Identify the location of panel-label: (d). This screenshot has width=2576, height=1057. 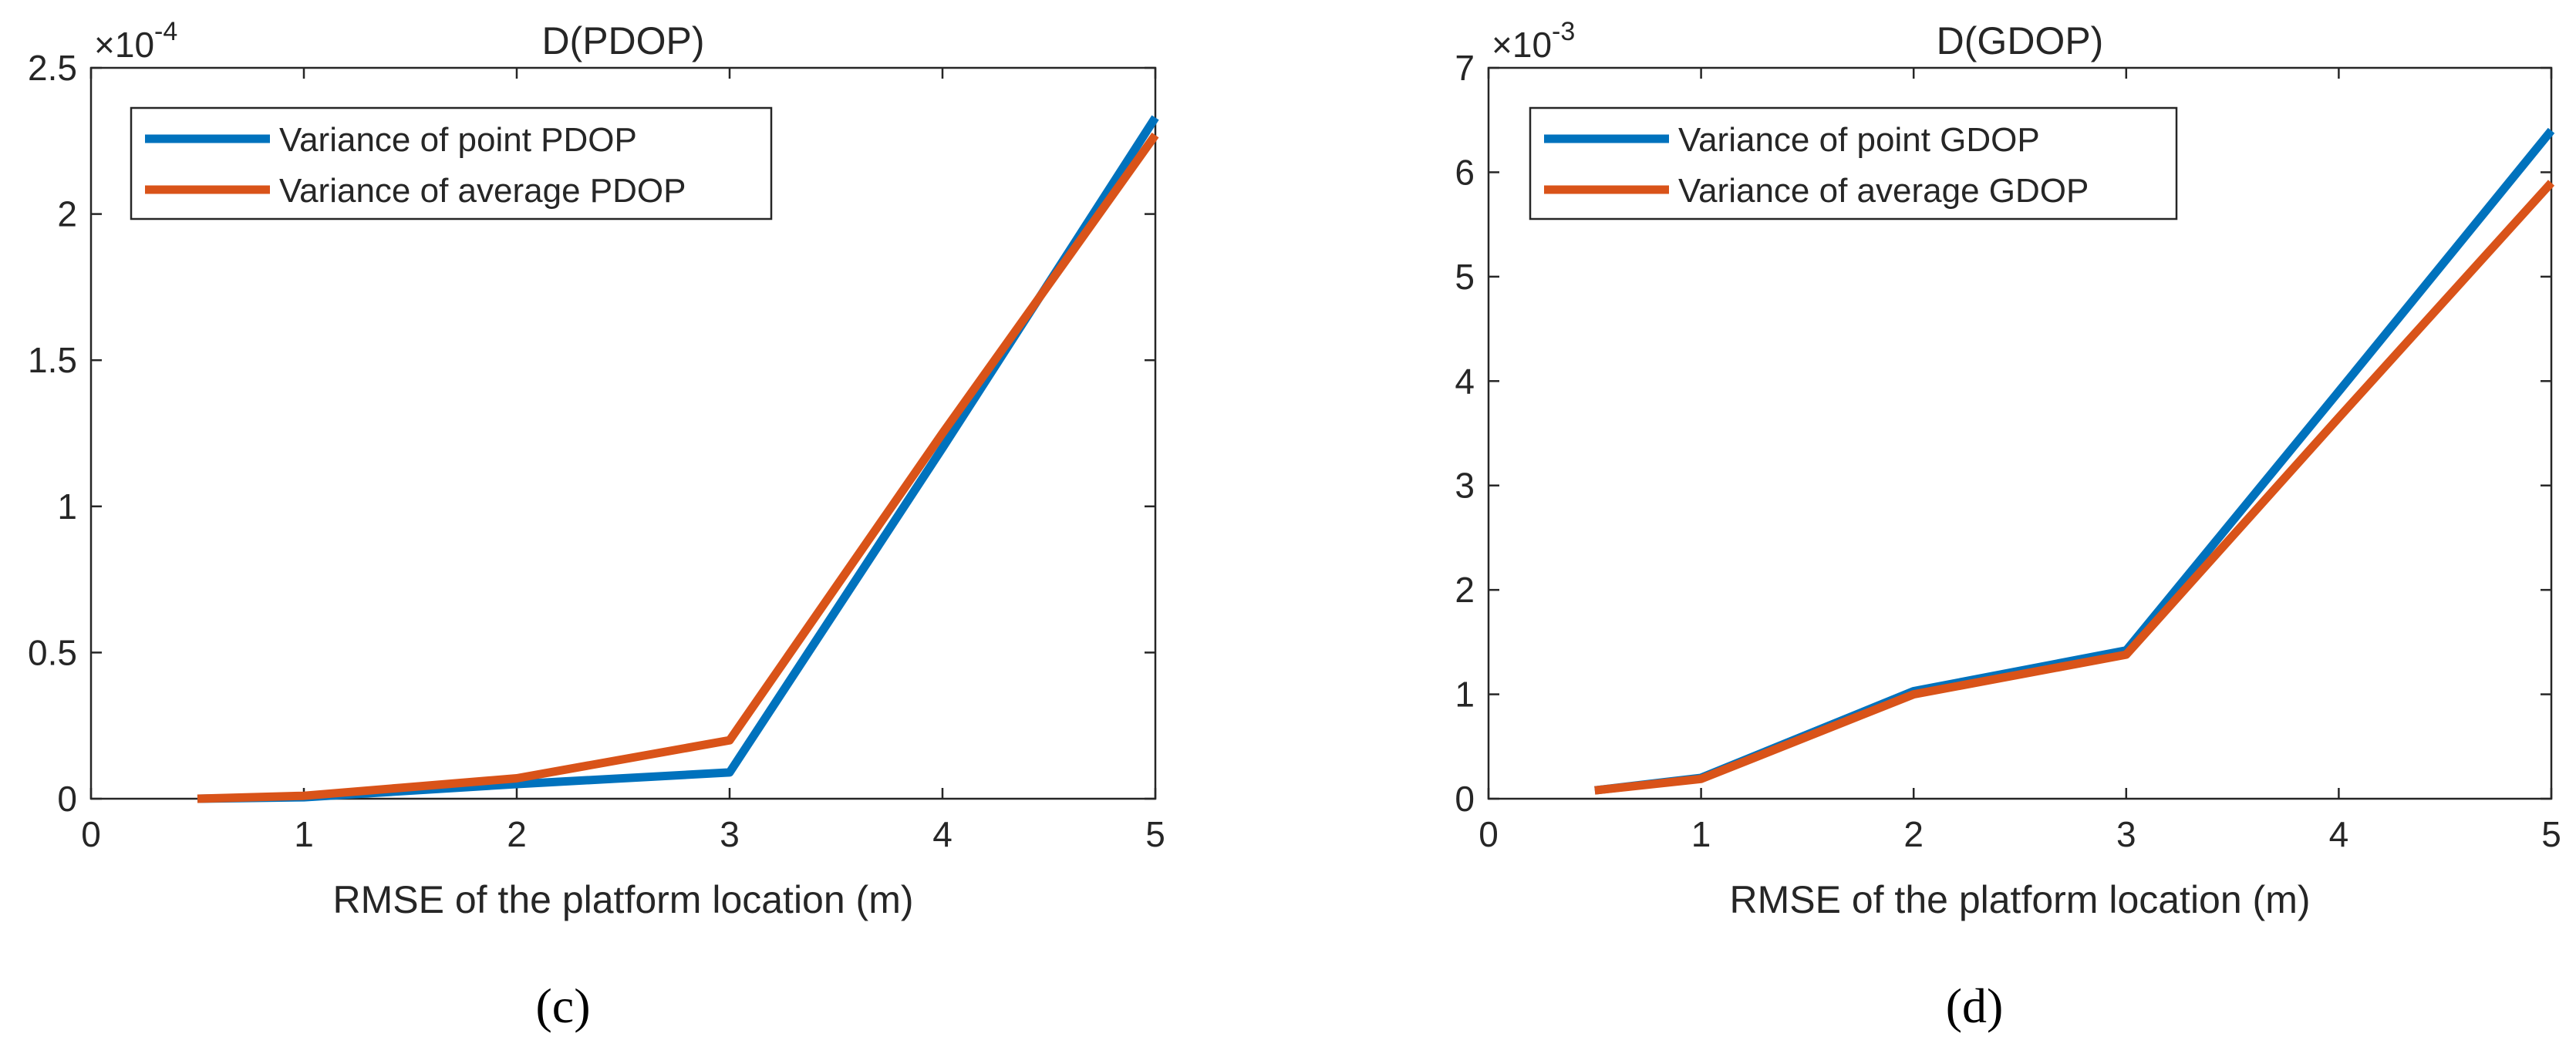
(1975, 1005).